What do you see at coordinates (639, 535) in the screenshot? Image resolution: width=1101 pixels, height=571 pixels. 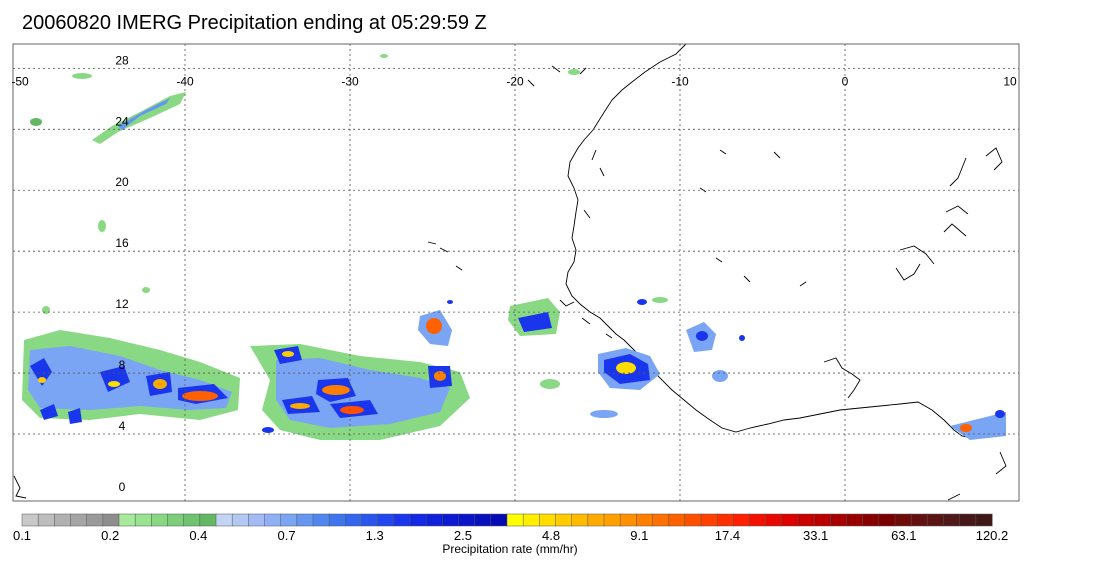 I see `colorbar-tick: 9.1` at bounding box center [639, 535].